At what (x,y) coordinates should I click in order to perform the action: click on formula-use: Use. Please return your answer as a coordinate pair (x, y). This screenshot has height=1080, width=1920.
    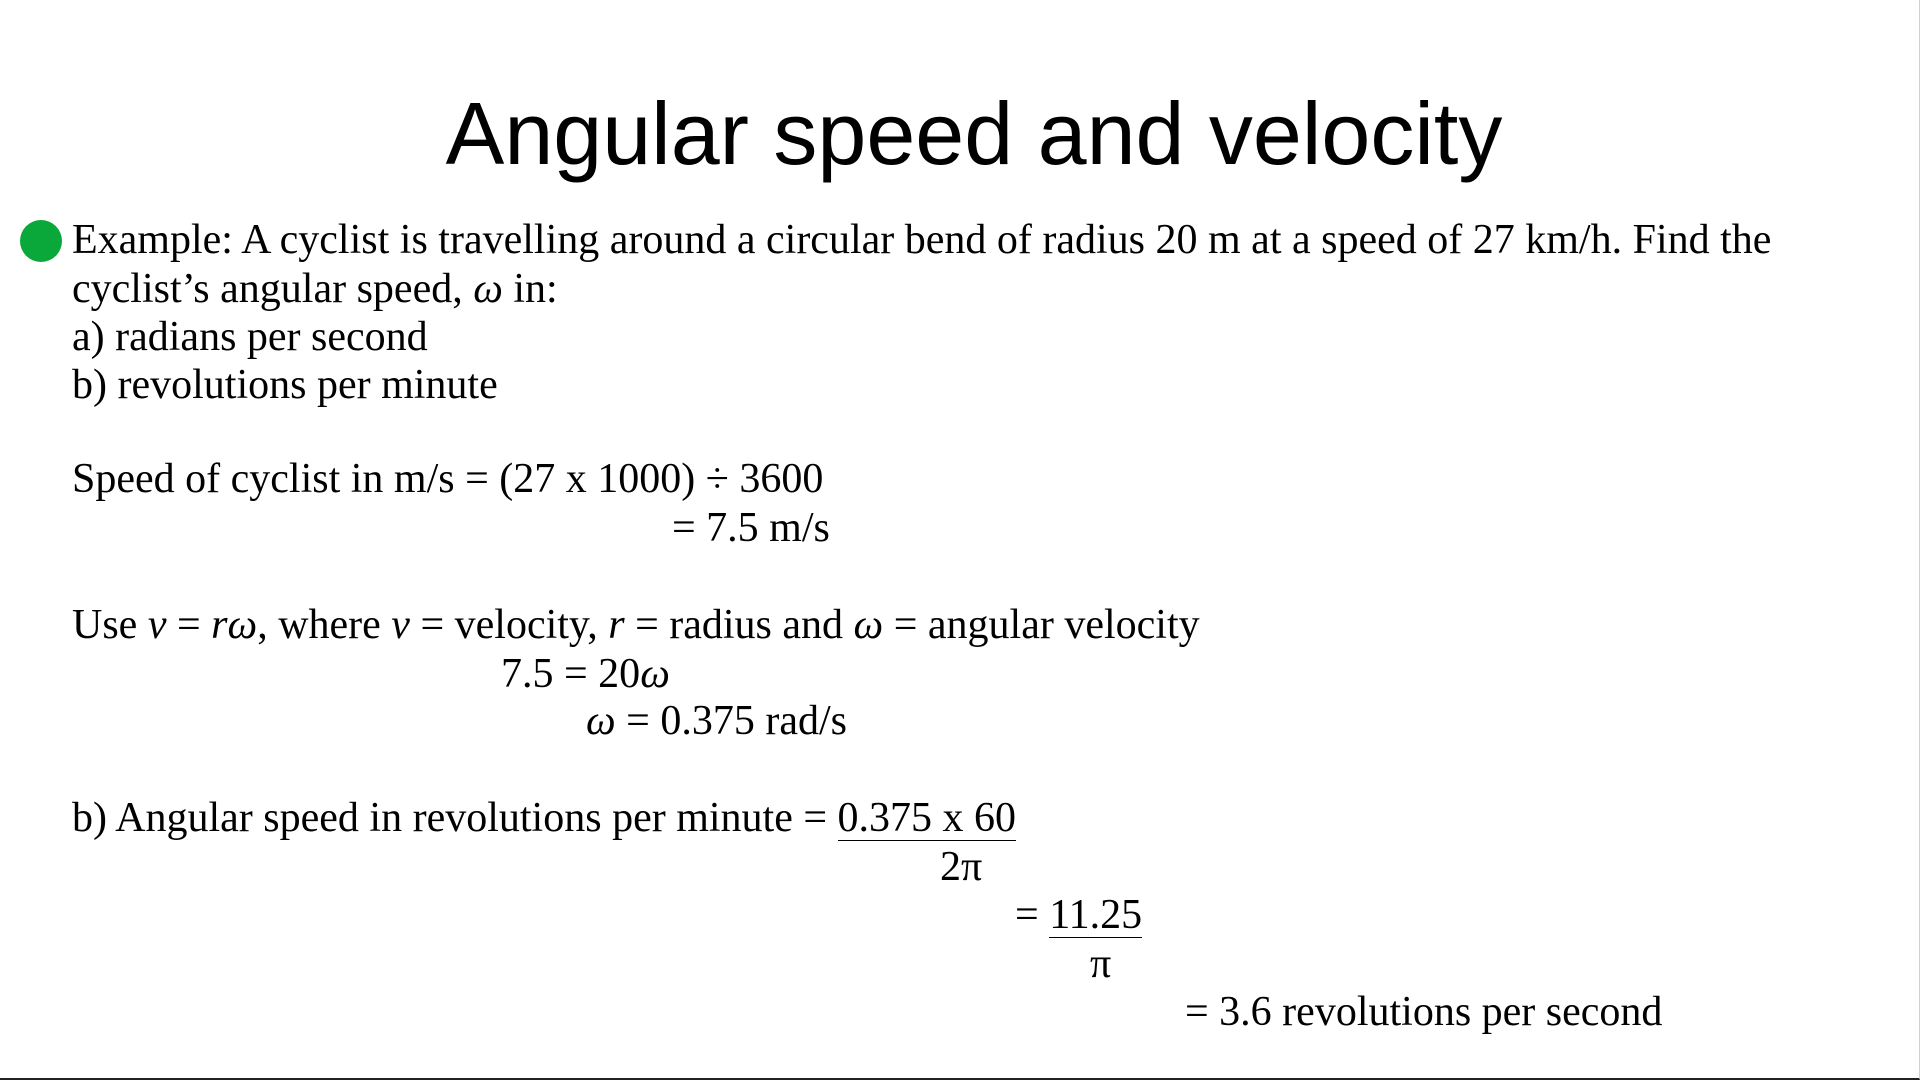
    Looking at the image, I should click on (110, 625).